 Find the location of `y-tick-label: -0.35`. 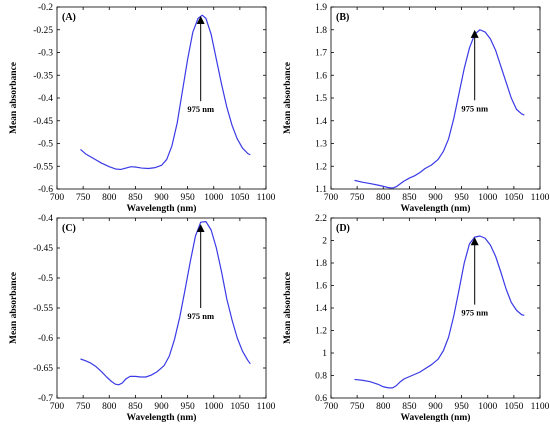

y-tick-label: -0.35 is located at coordinates (43, 76).